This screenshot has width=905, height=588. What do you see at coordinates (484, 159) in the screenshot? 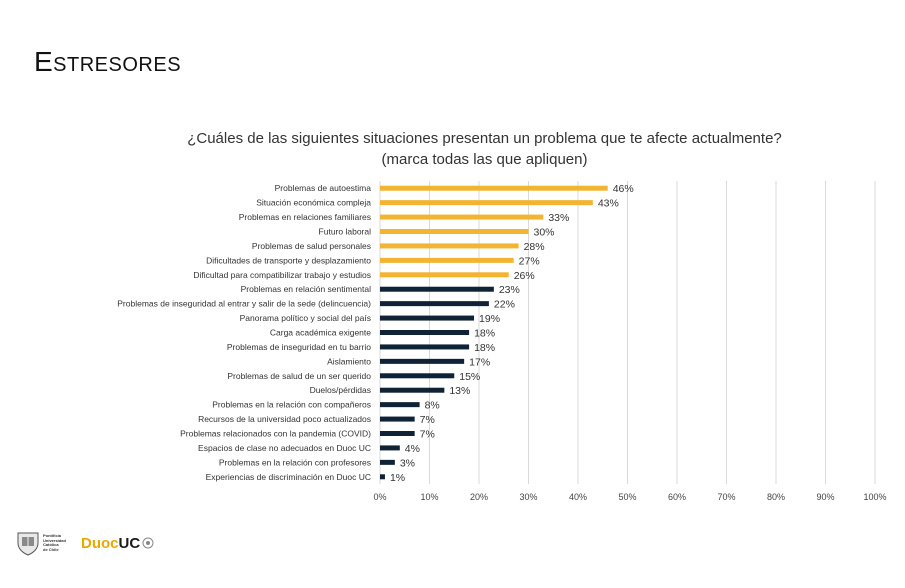
I see `question-line-2: (marca todas las que apliquen)` at bounding box center [484, 159].